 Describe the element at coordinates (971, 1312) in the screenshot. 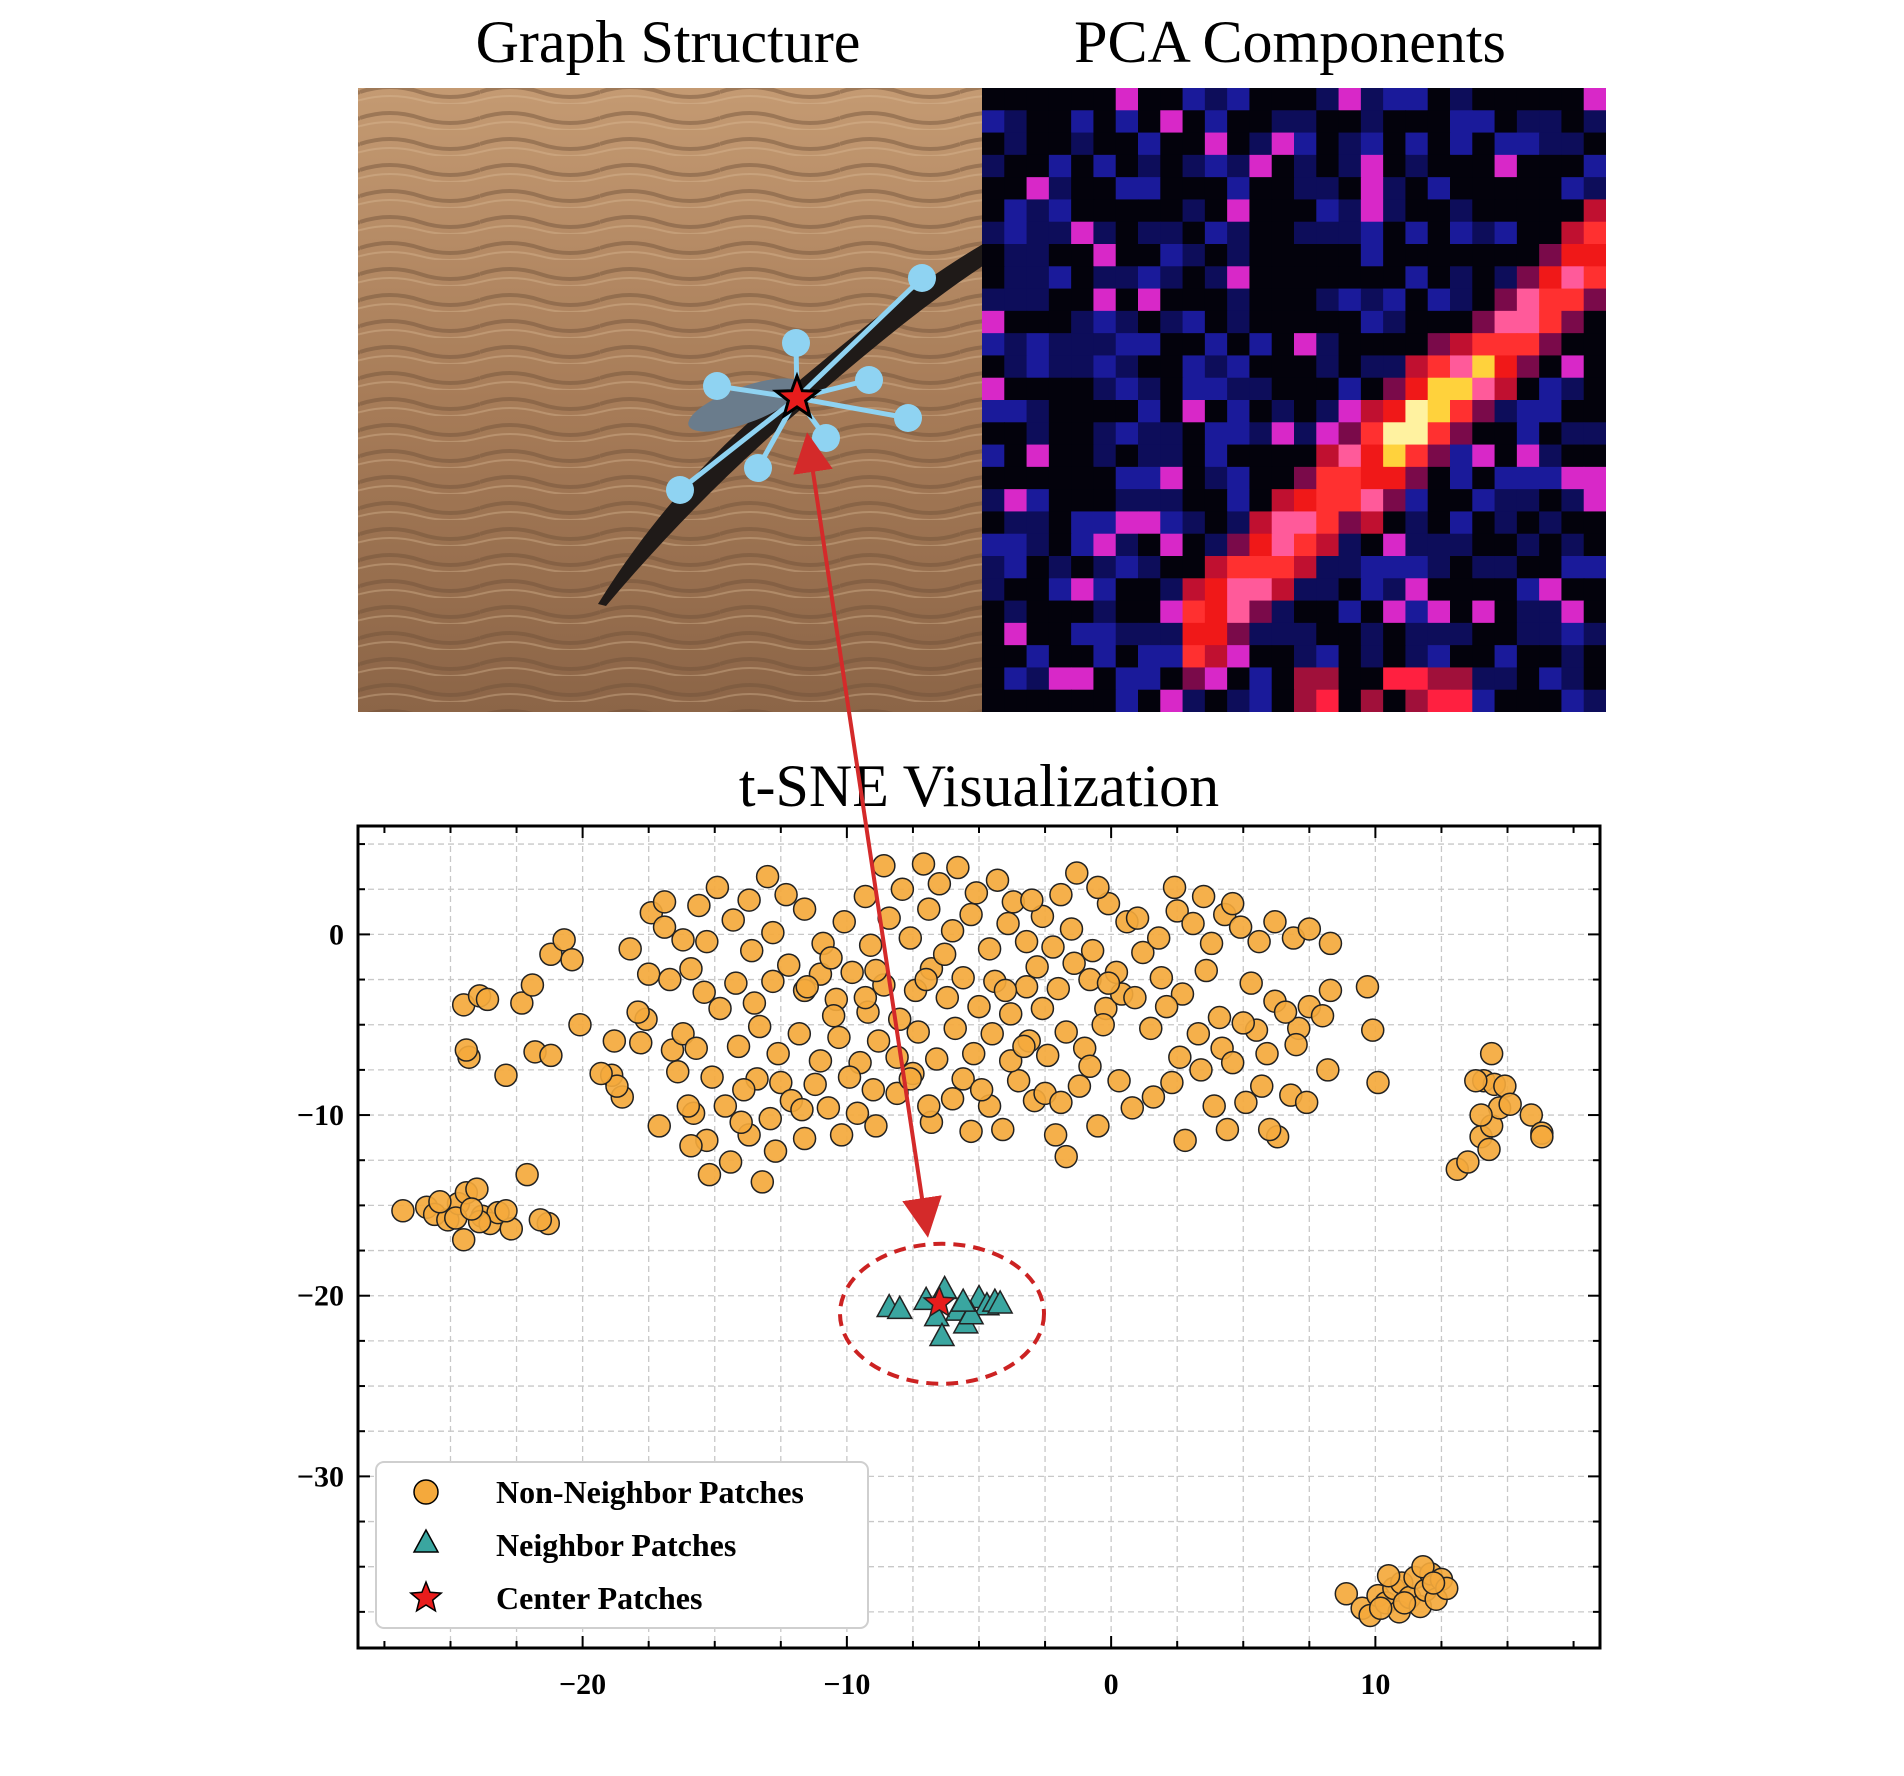

I see `neighbor-point` at that location.